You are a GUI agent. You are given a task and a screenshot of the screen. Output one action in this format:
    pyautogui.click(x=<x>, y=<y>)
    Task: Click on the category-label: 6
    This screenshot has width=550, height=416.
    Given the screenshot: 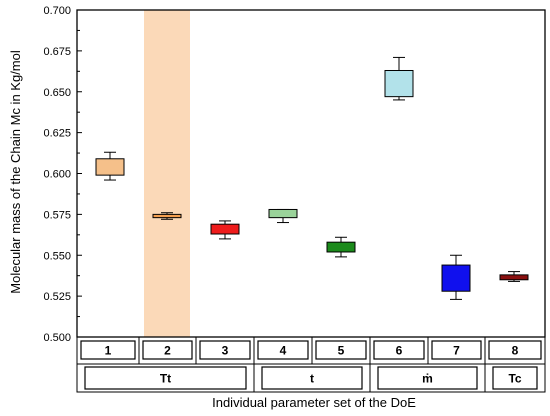 What is the action you would take?
    pyautogui.click(x=399, y=351)
    